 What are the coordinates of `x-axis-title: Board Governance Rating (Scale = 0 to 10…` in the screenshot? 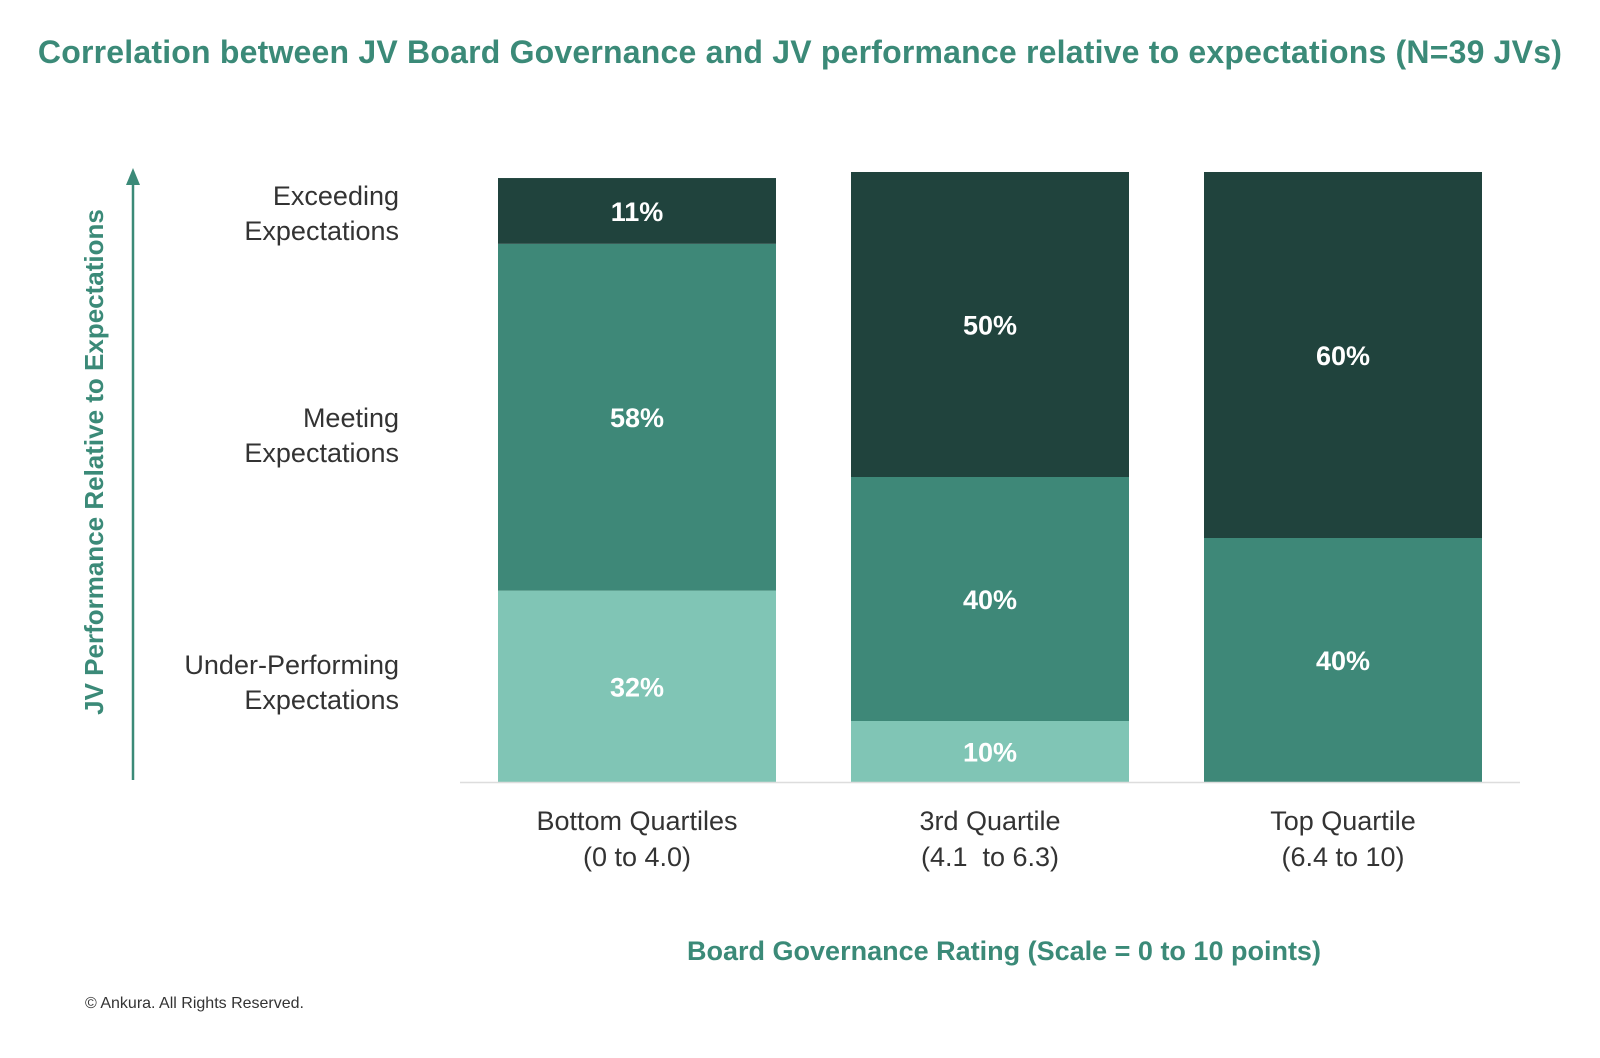 It's located at (1004, 951).